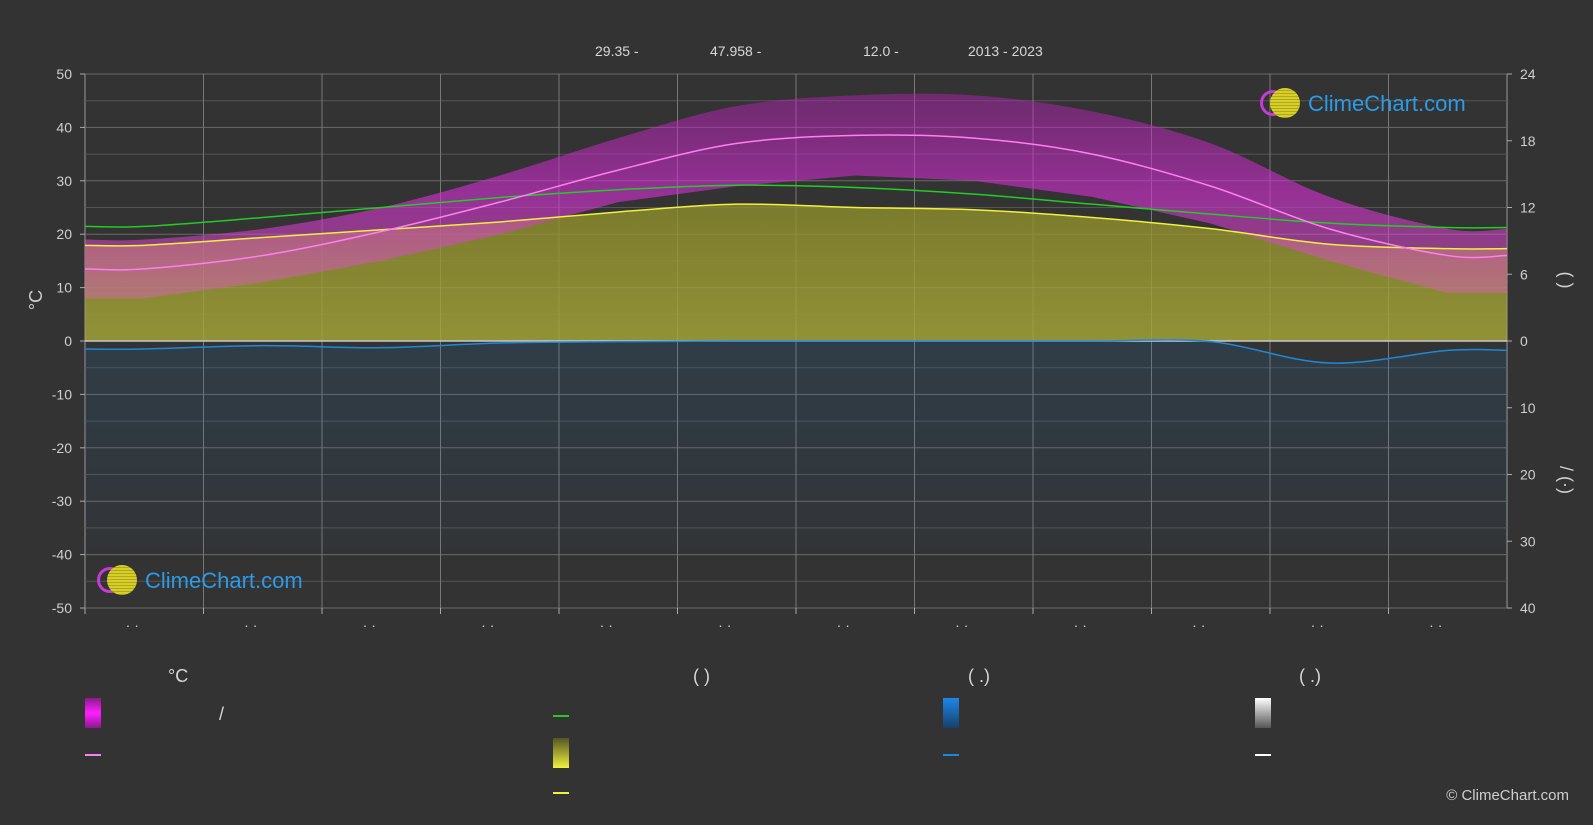  What do you see at coordinates (64, 127) in the screenshot?
I see `left-tick-label: 40` at bounding box center [64, 127].